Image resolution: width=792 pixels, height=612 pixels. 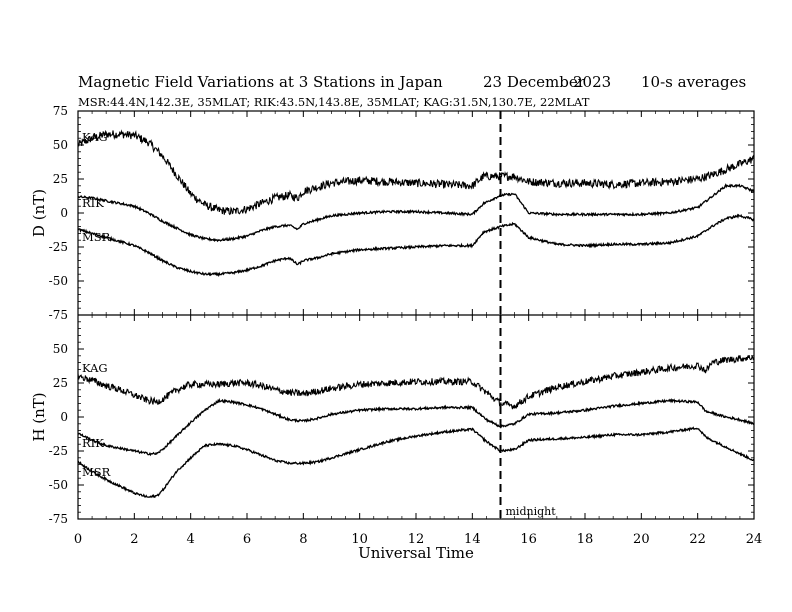 I want to click on chart-averaging: 10-s averages, so click(x=694, y=82).